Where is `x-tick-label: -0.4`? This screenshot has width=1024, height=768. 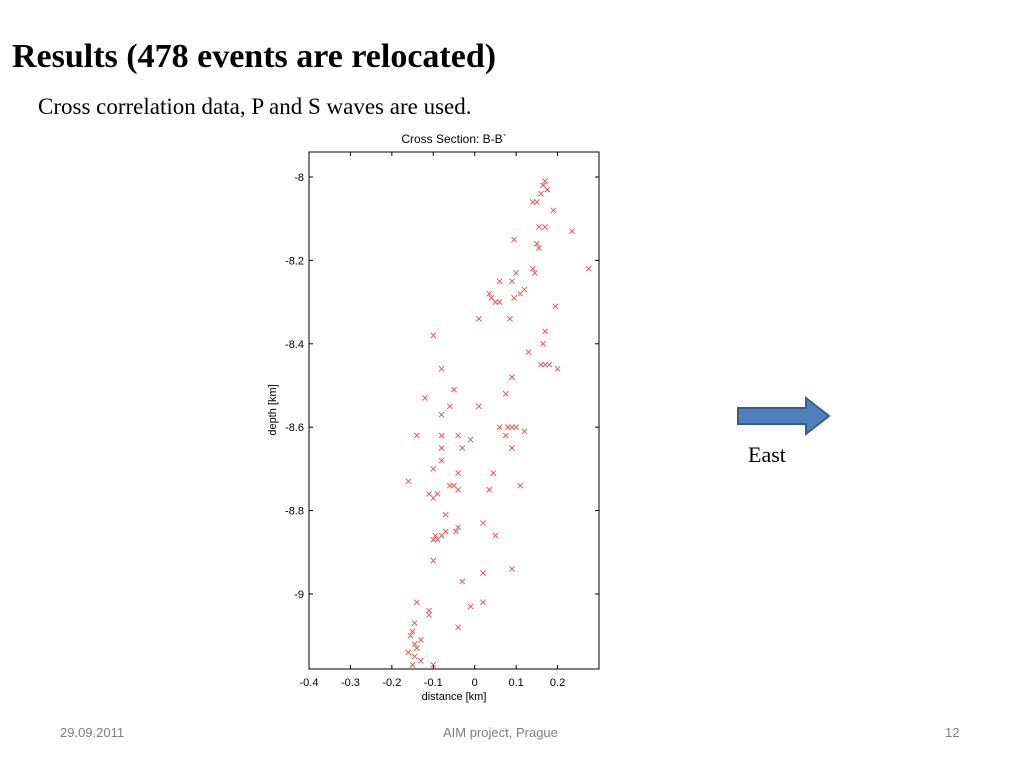
x-tick-label: -0.4 is located at coordinates (309, 683).